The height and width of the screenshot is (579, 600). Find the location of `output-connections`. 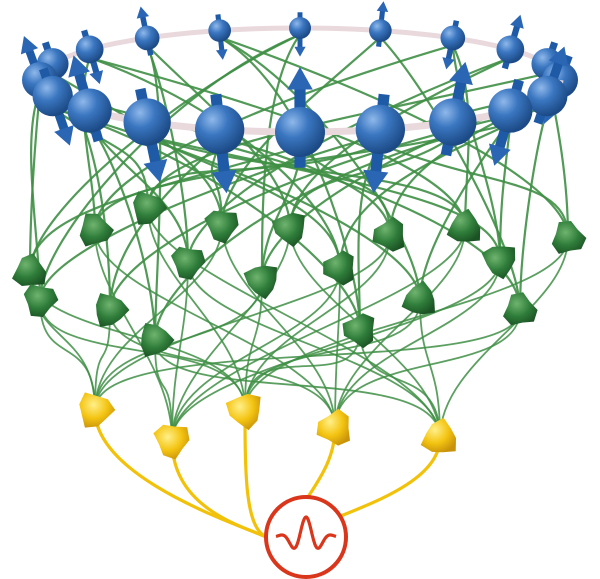

output-connections is located at coordinates (267, 473).